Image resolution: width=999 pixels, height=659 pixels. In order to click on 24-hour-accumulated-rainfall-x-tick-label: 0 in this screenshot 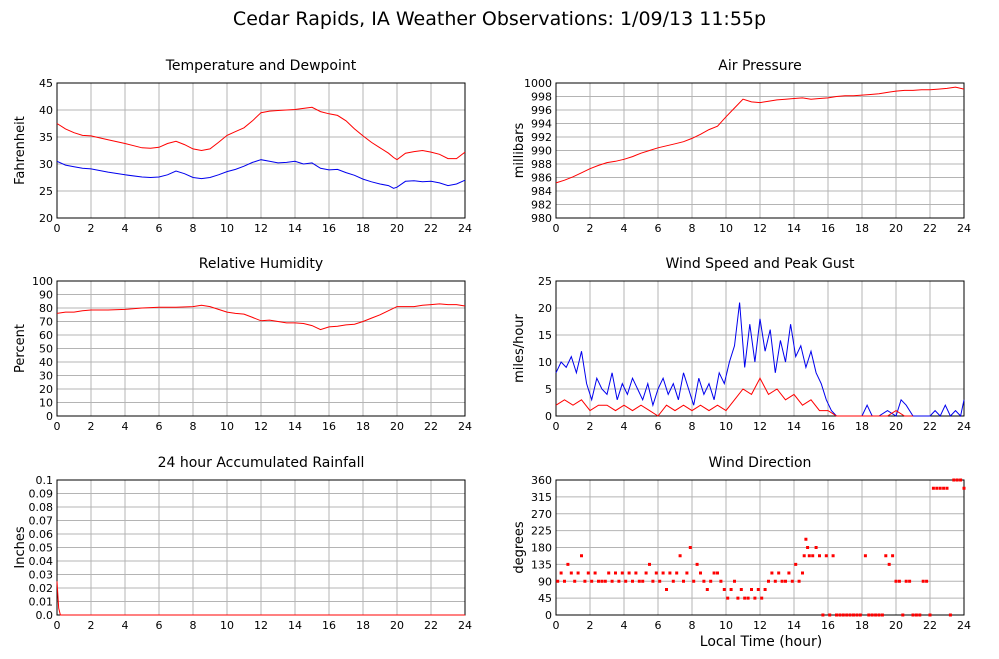, I will do `click(57, 625)`.